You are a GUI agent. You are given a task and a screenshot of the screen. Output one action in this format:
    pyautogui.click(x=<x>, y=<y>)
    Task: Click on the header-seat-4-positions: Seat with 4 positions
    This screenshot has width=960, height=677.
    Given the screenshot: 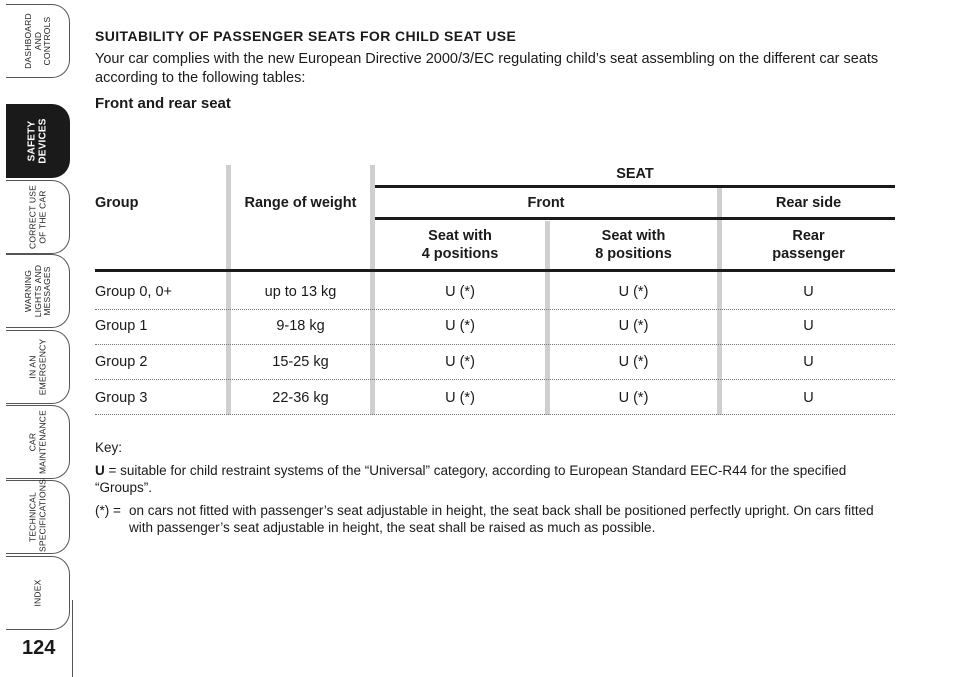 What is the action you would take?
    pyautogui.click(x=460, y=245)
    